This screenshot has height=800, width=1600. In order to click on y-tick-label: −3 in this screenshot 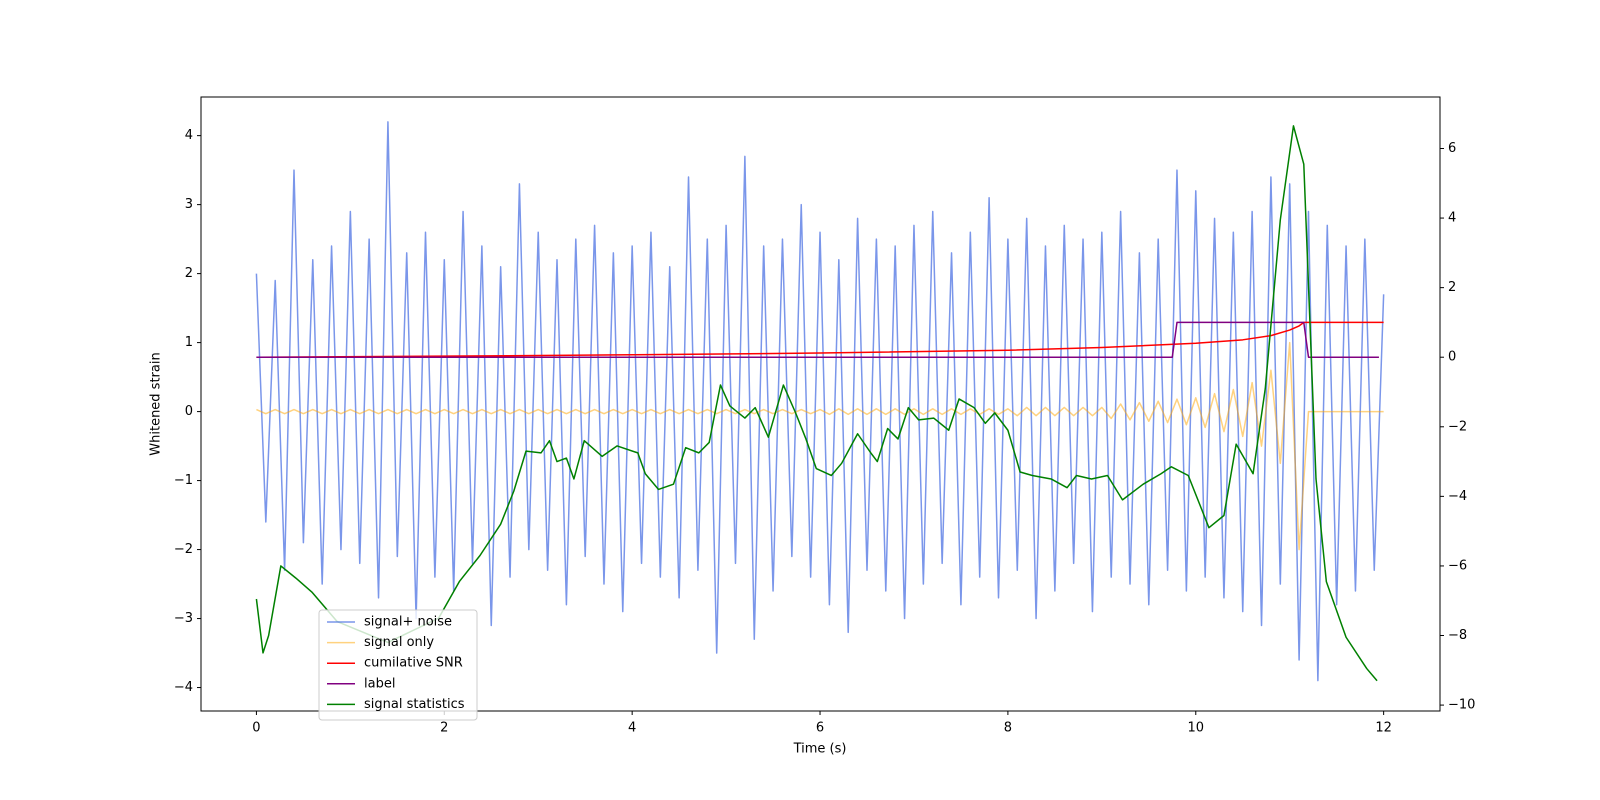, I will do `click(183, 618)`.